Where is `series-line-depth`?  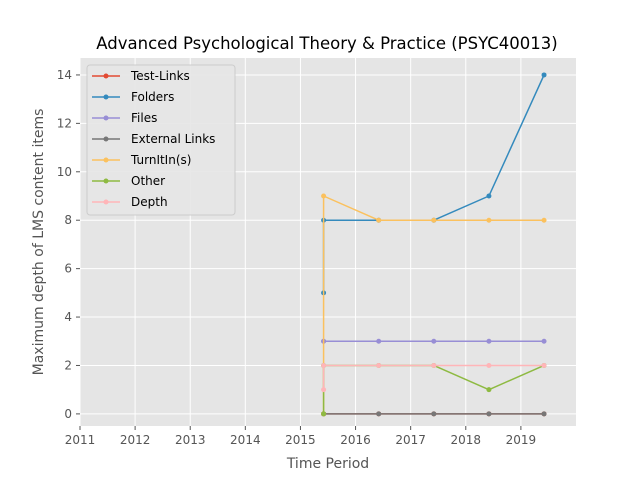
series-line-depth is located at coordinates (433, 377).